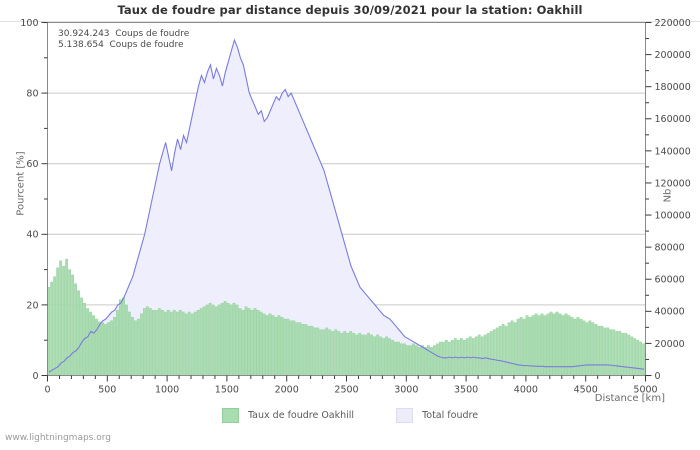 The height and width of the screenshot is (450, 700). What do you see at coordinates (629, 398) in the screenshot?
I see `x-axis-label: Distance [km]` at bounding box center [629, 398].